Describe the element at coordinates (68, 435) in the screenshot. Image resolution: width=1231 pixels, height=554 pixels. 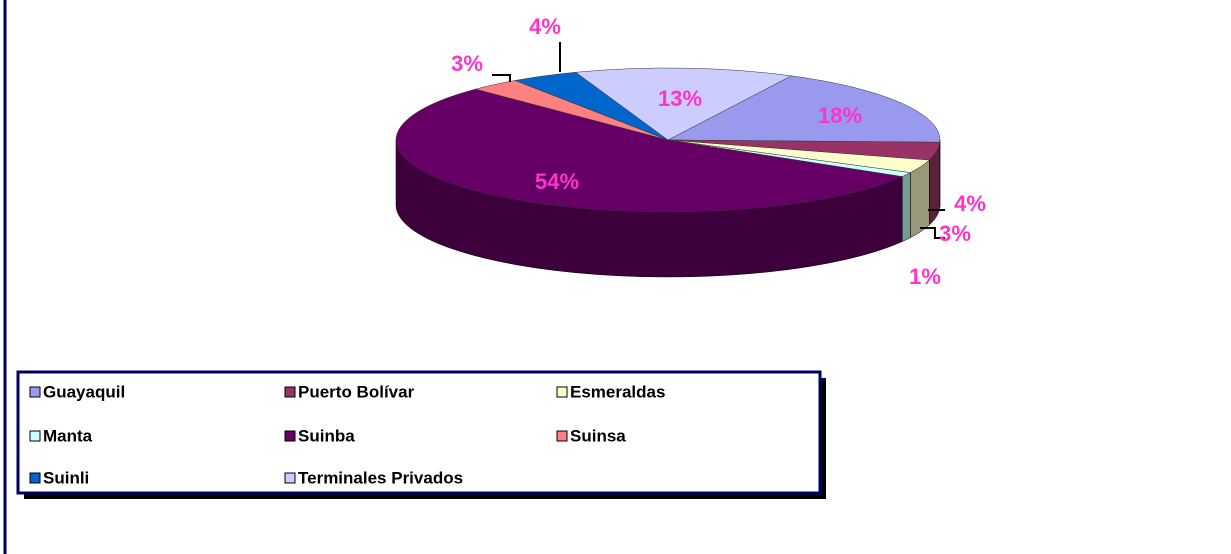
I see `legend-label: Manta` at that location.